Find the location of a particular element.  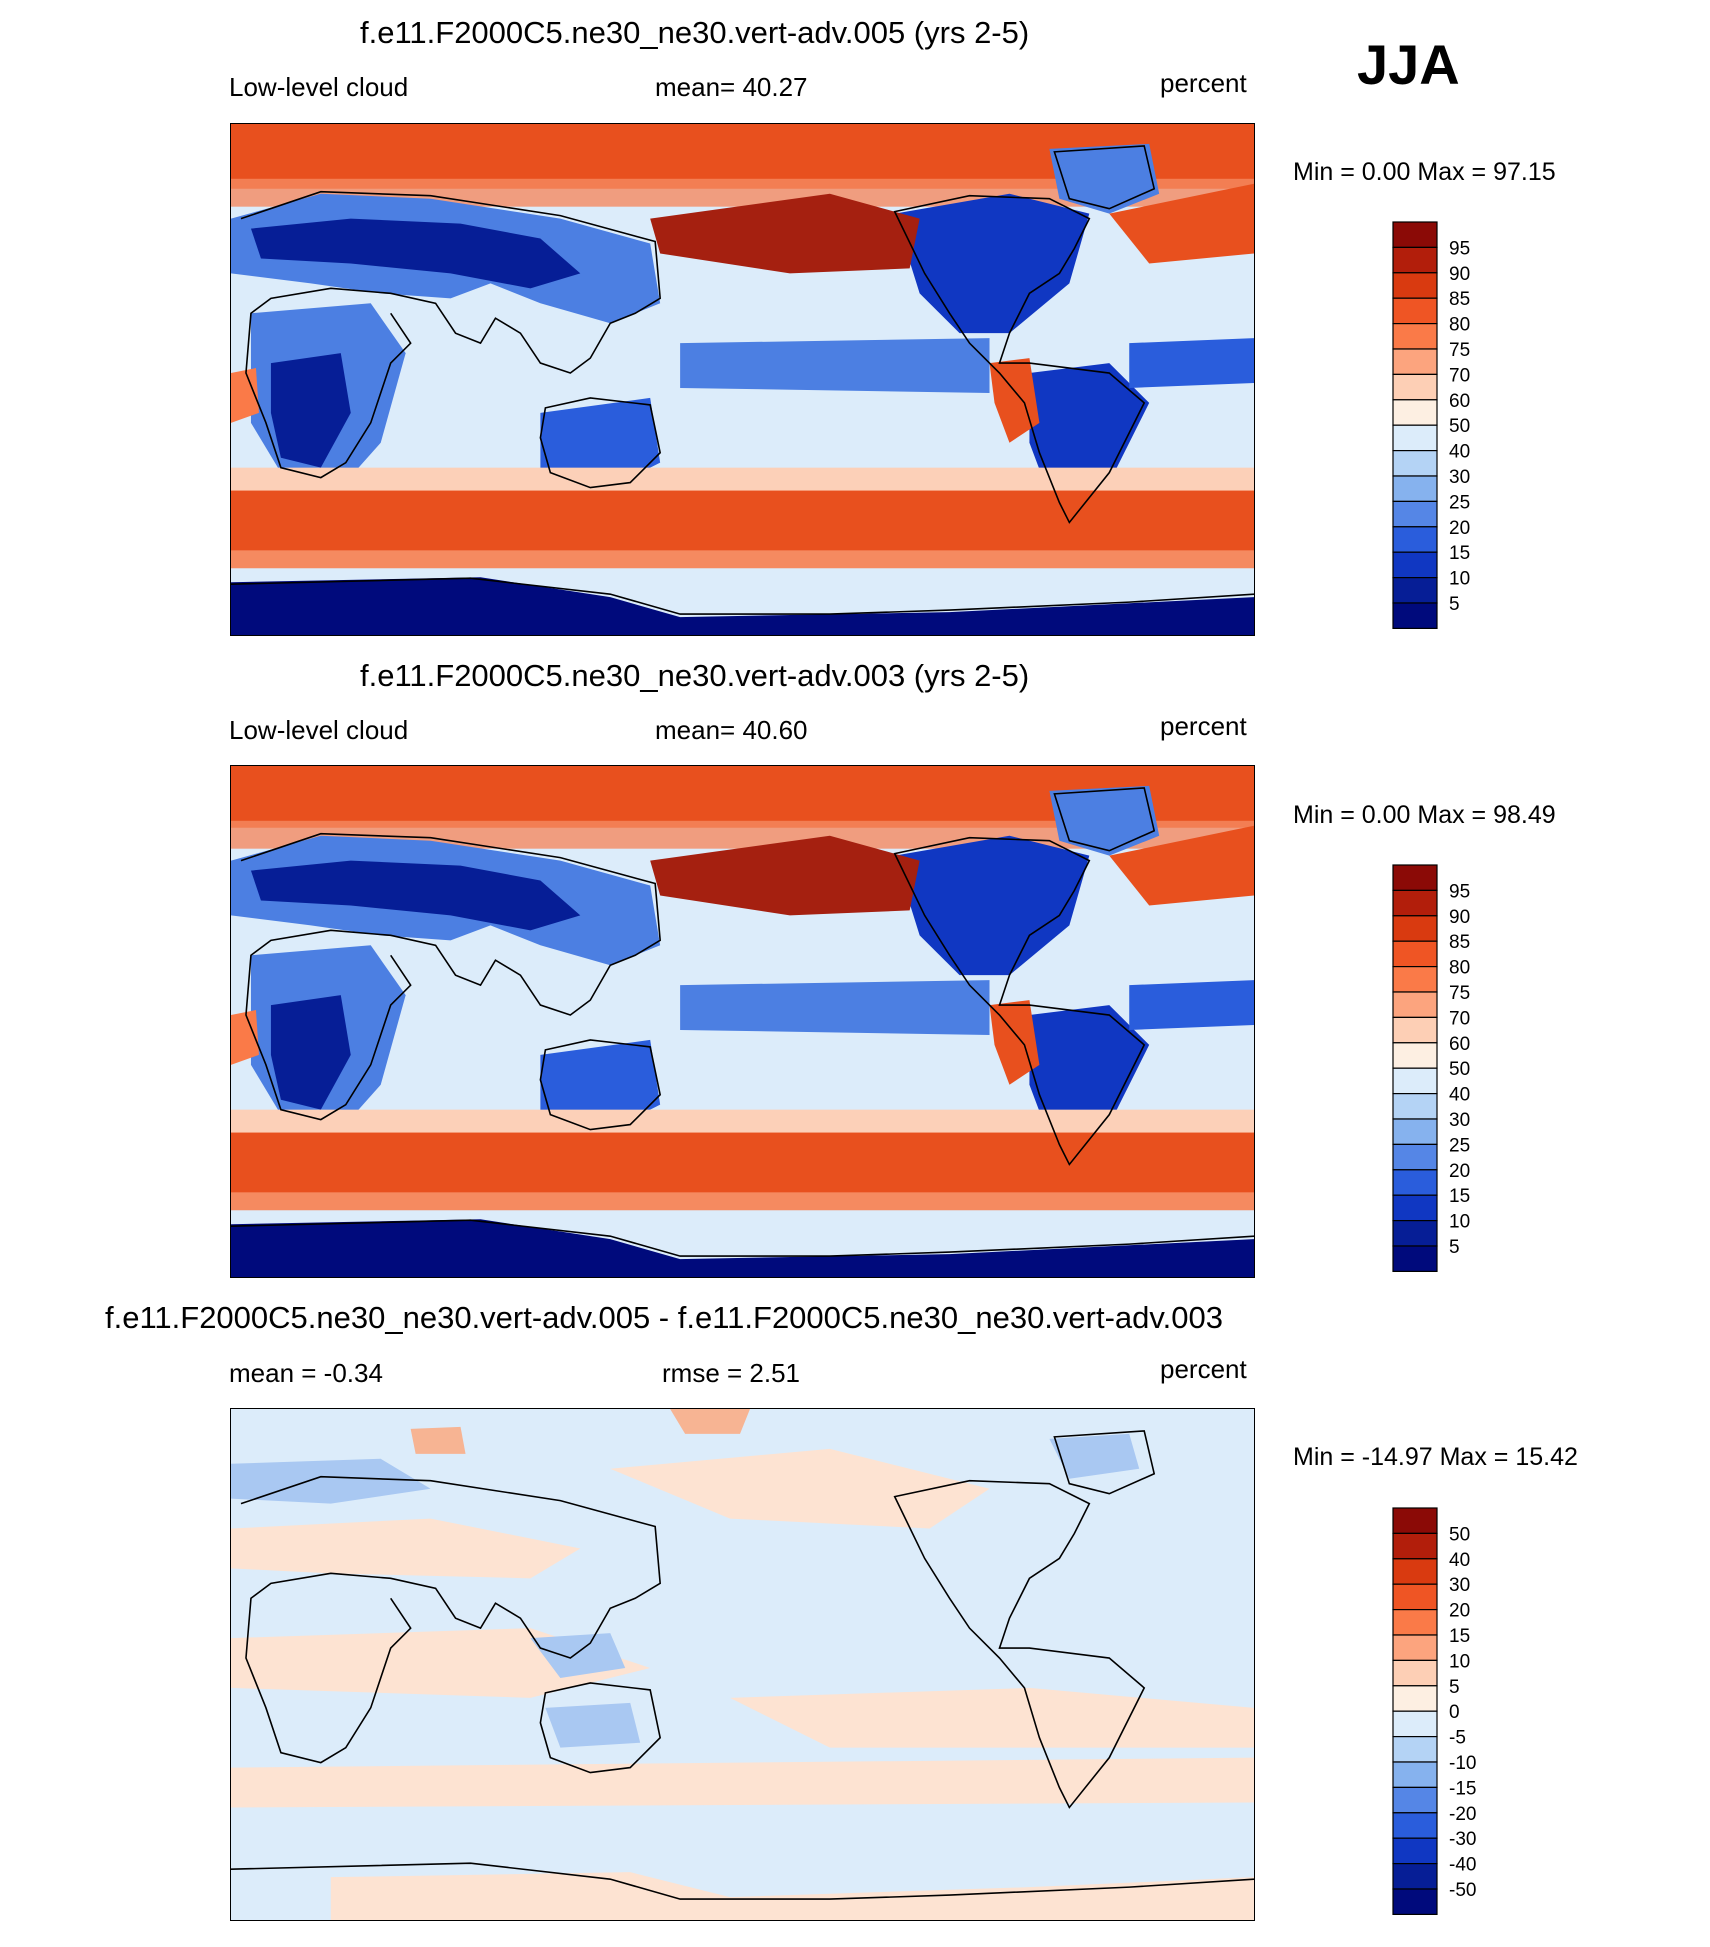

panel-3-mean-label: mean = -0.34 is located at coordinates (306, 1373).